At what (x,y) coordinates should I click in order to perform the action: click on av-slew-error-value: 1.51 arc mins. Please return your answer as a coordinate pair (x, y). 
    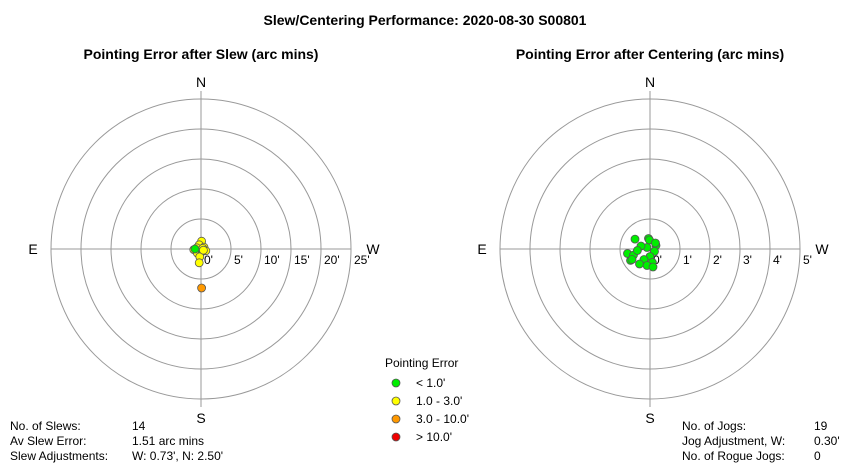
    Looking at the image, I should click on (168, 441).